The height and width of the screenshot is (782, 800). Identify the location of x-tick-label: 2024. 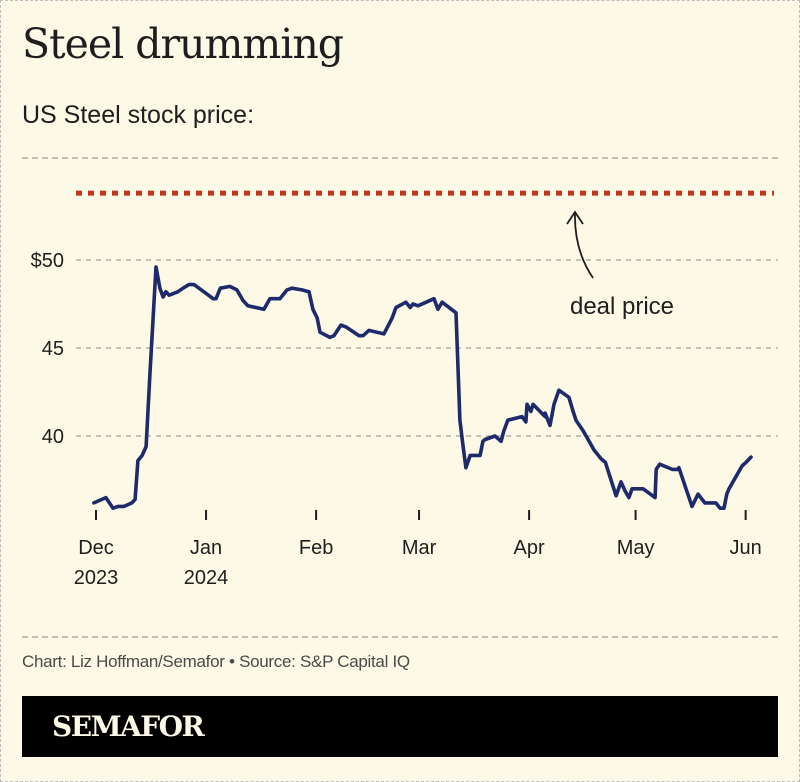
(206, 578).